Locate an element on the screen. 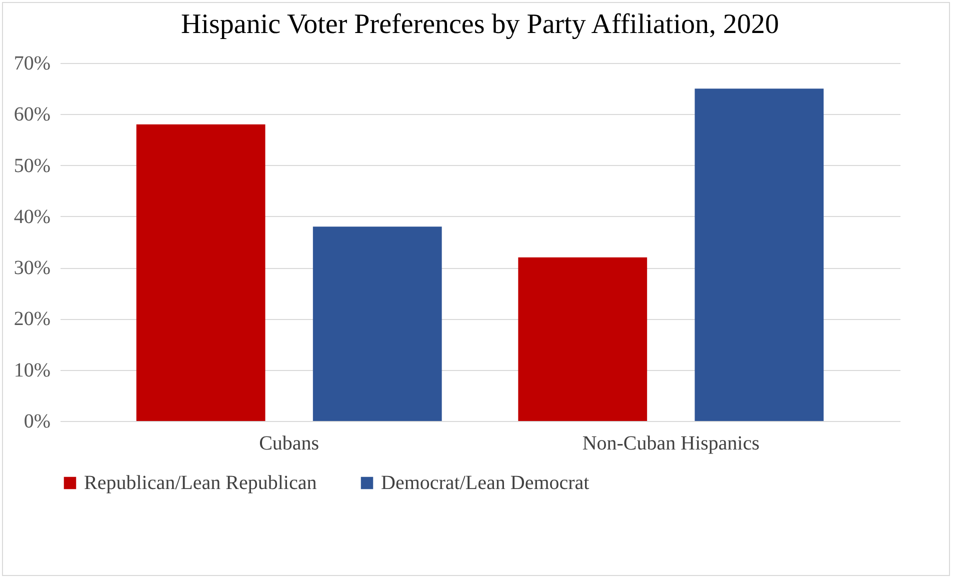 The width and height of the screenshot is (954, 580). legend-label: Republican/Lean Republican is located at coordinates (200, 483).